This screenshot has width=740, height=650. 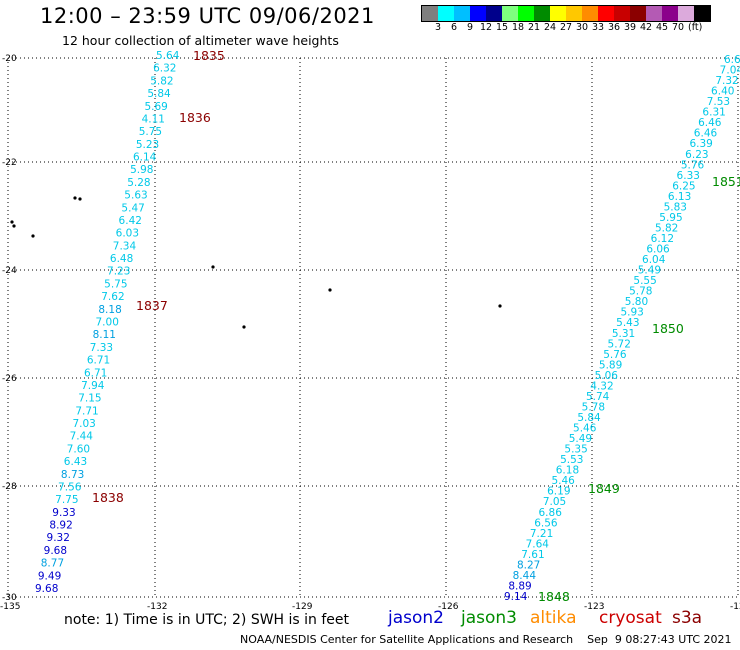 I want to click on islands, so click(x=256, y=262).